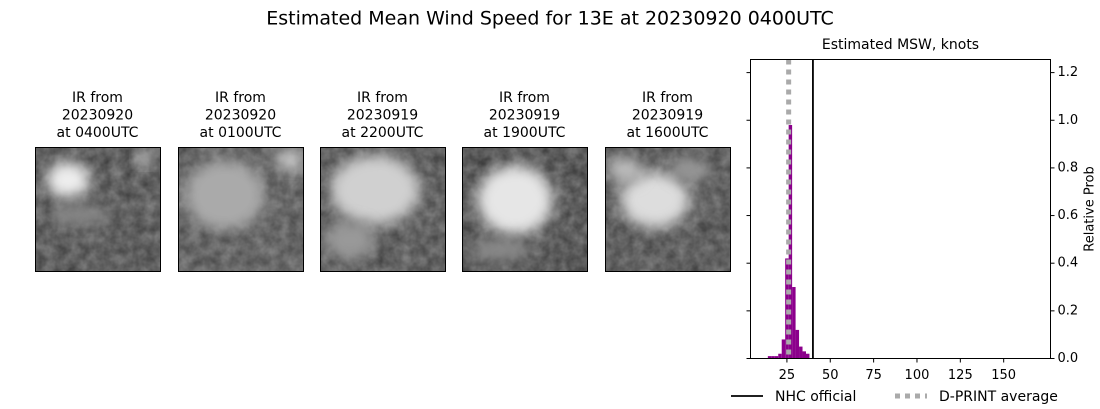 The width and height of the screenshot is (1100, 409). What do you see at coordinates (900, 45) in the screenshot?
I see `chart-title: Estimated MSW, knots` at bounding box center [900, 45].